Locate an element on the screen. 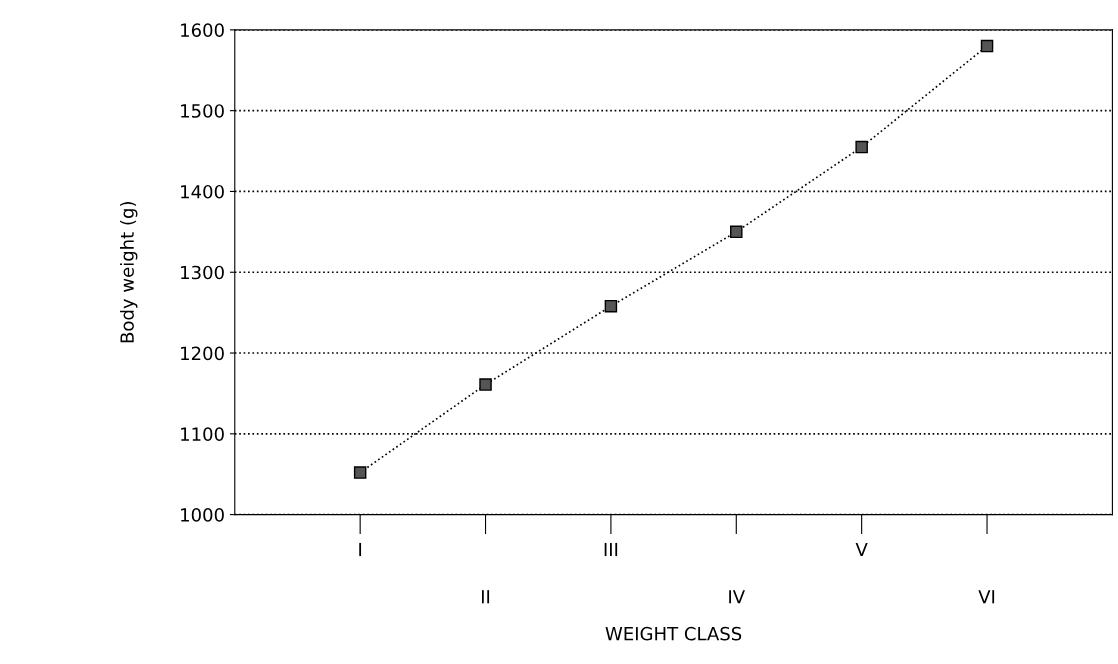 Image resolution: width=1118 pixels, height=664 pixels. y-tick-label: 1000 is located at coordinates (202, 515).